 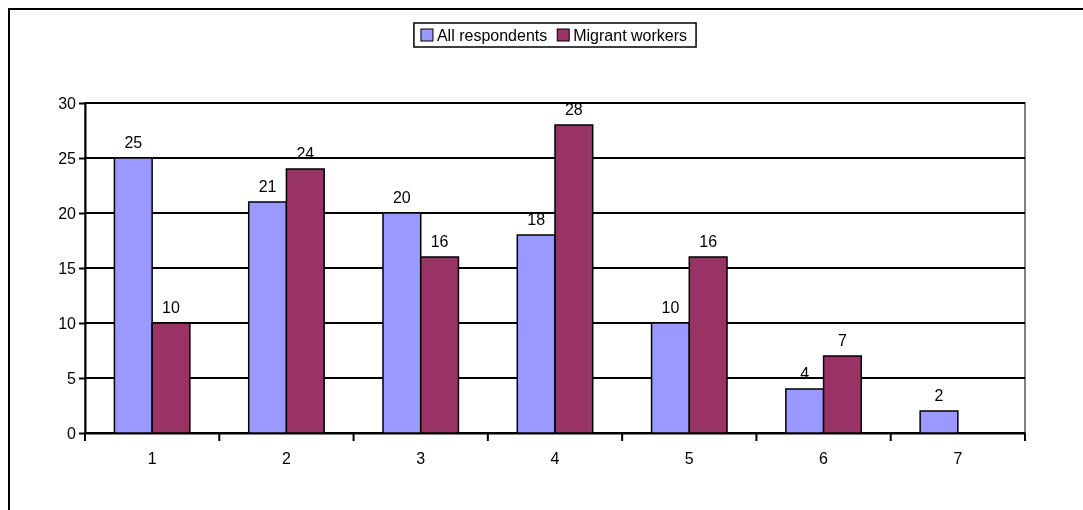 What do you see at coordinates (67, 268) in the screenshot?
I see `y-tick-label: 15` at bounding box center [67, 268].